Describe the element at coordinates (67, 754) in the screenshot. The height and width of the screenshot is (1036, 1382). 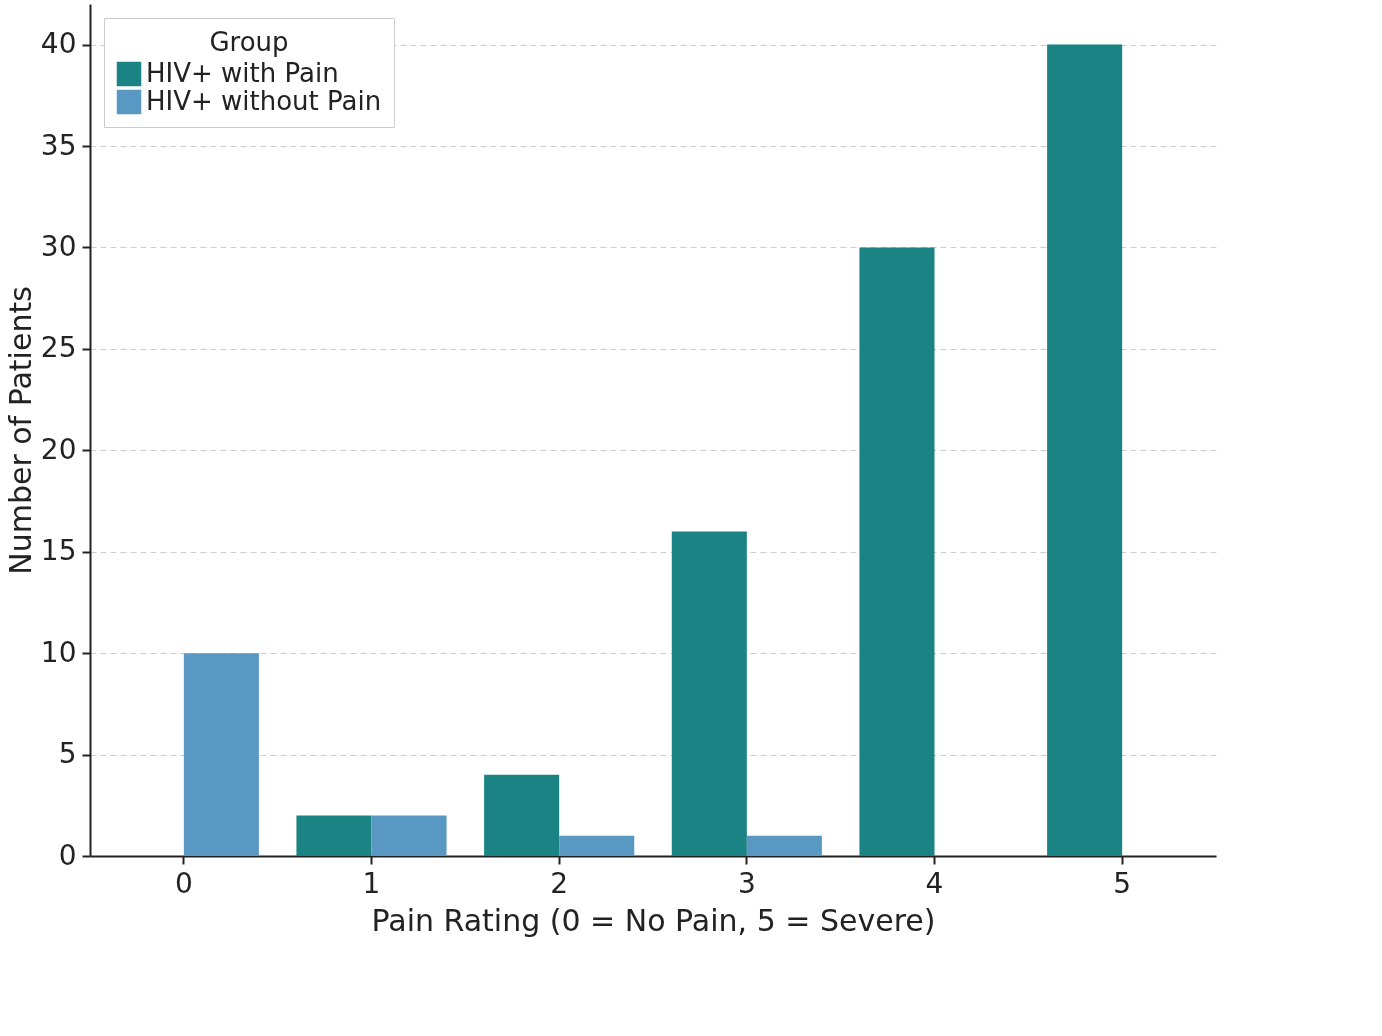
I see `y-tick-label: 5` at that location.